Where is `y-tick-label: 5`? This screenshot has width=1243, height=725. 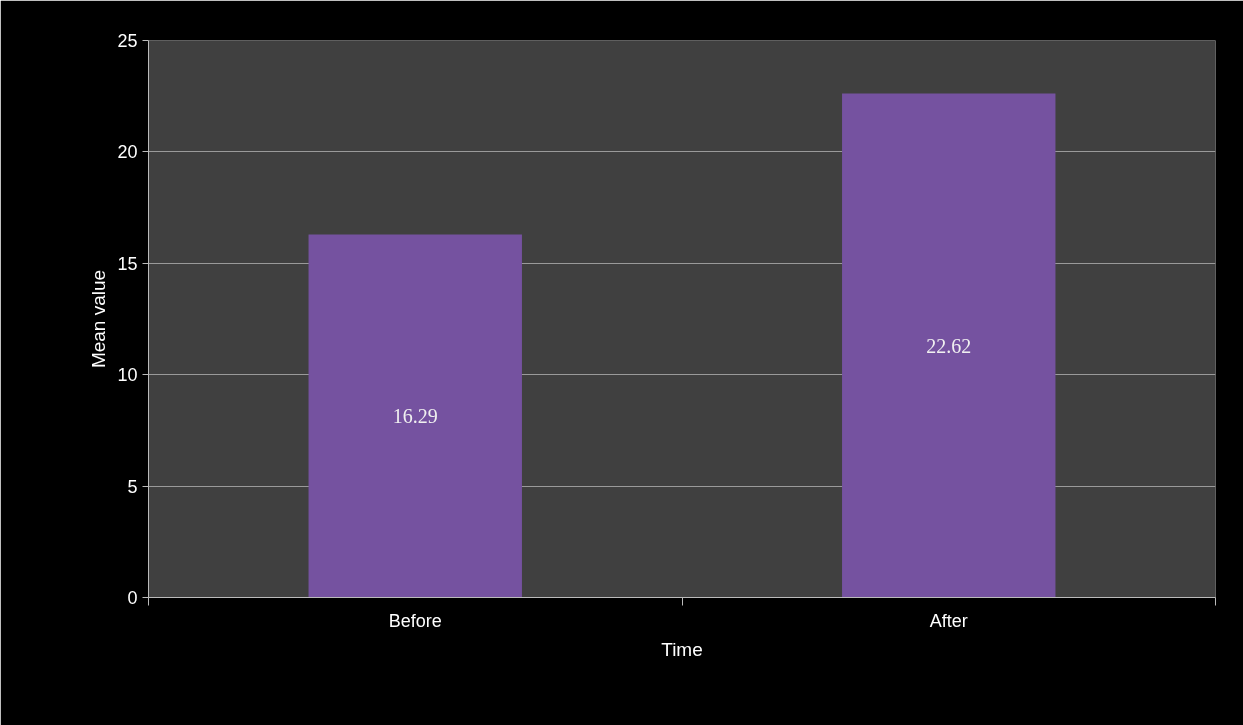 y-tick-label: 5 is located at coordinates (132, 486).